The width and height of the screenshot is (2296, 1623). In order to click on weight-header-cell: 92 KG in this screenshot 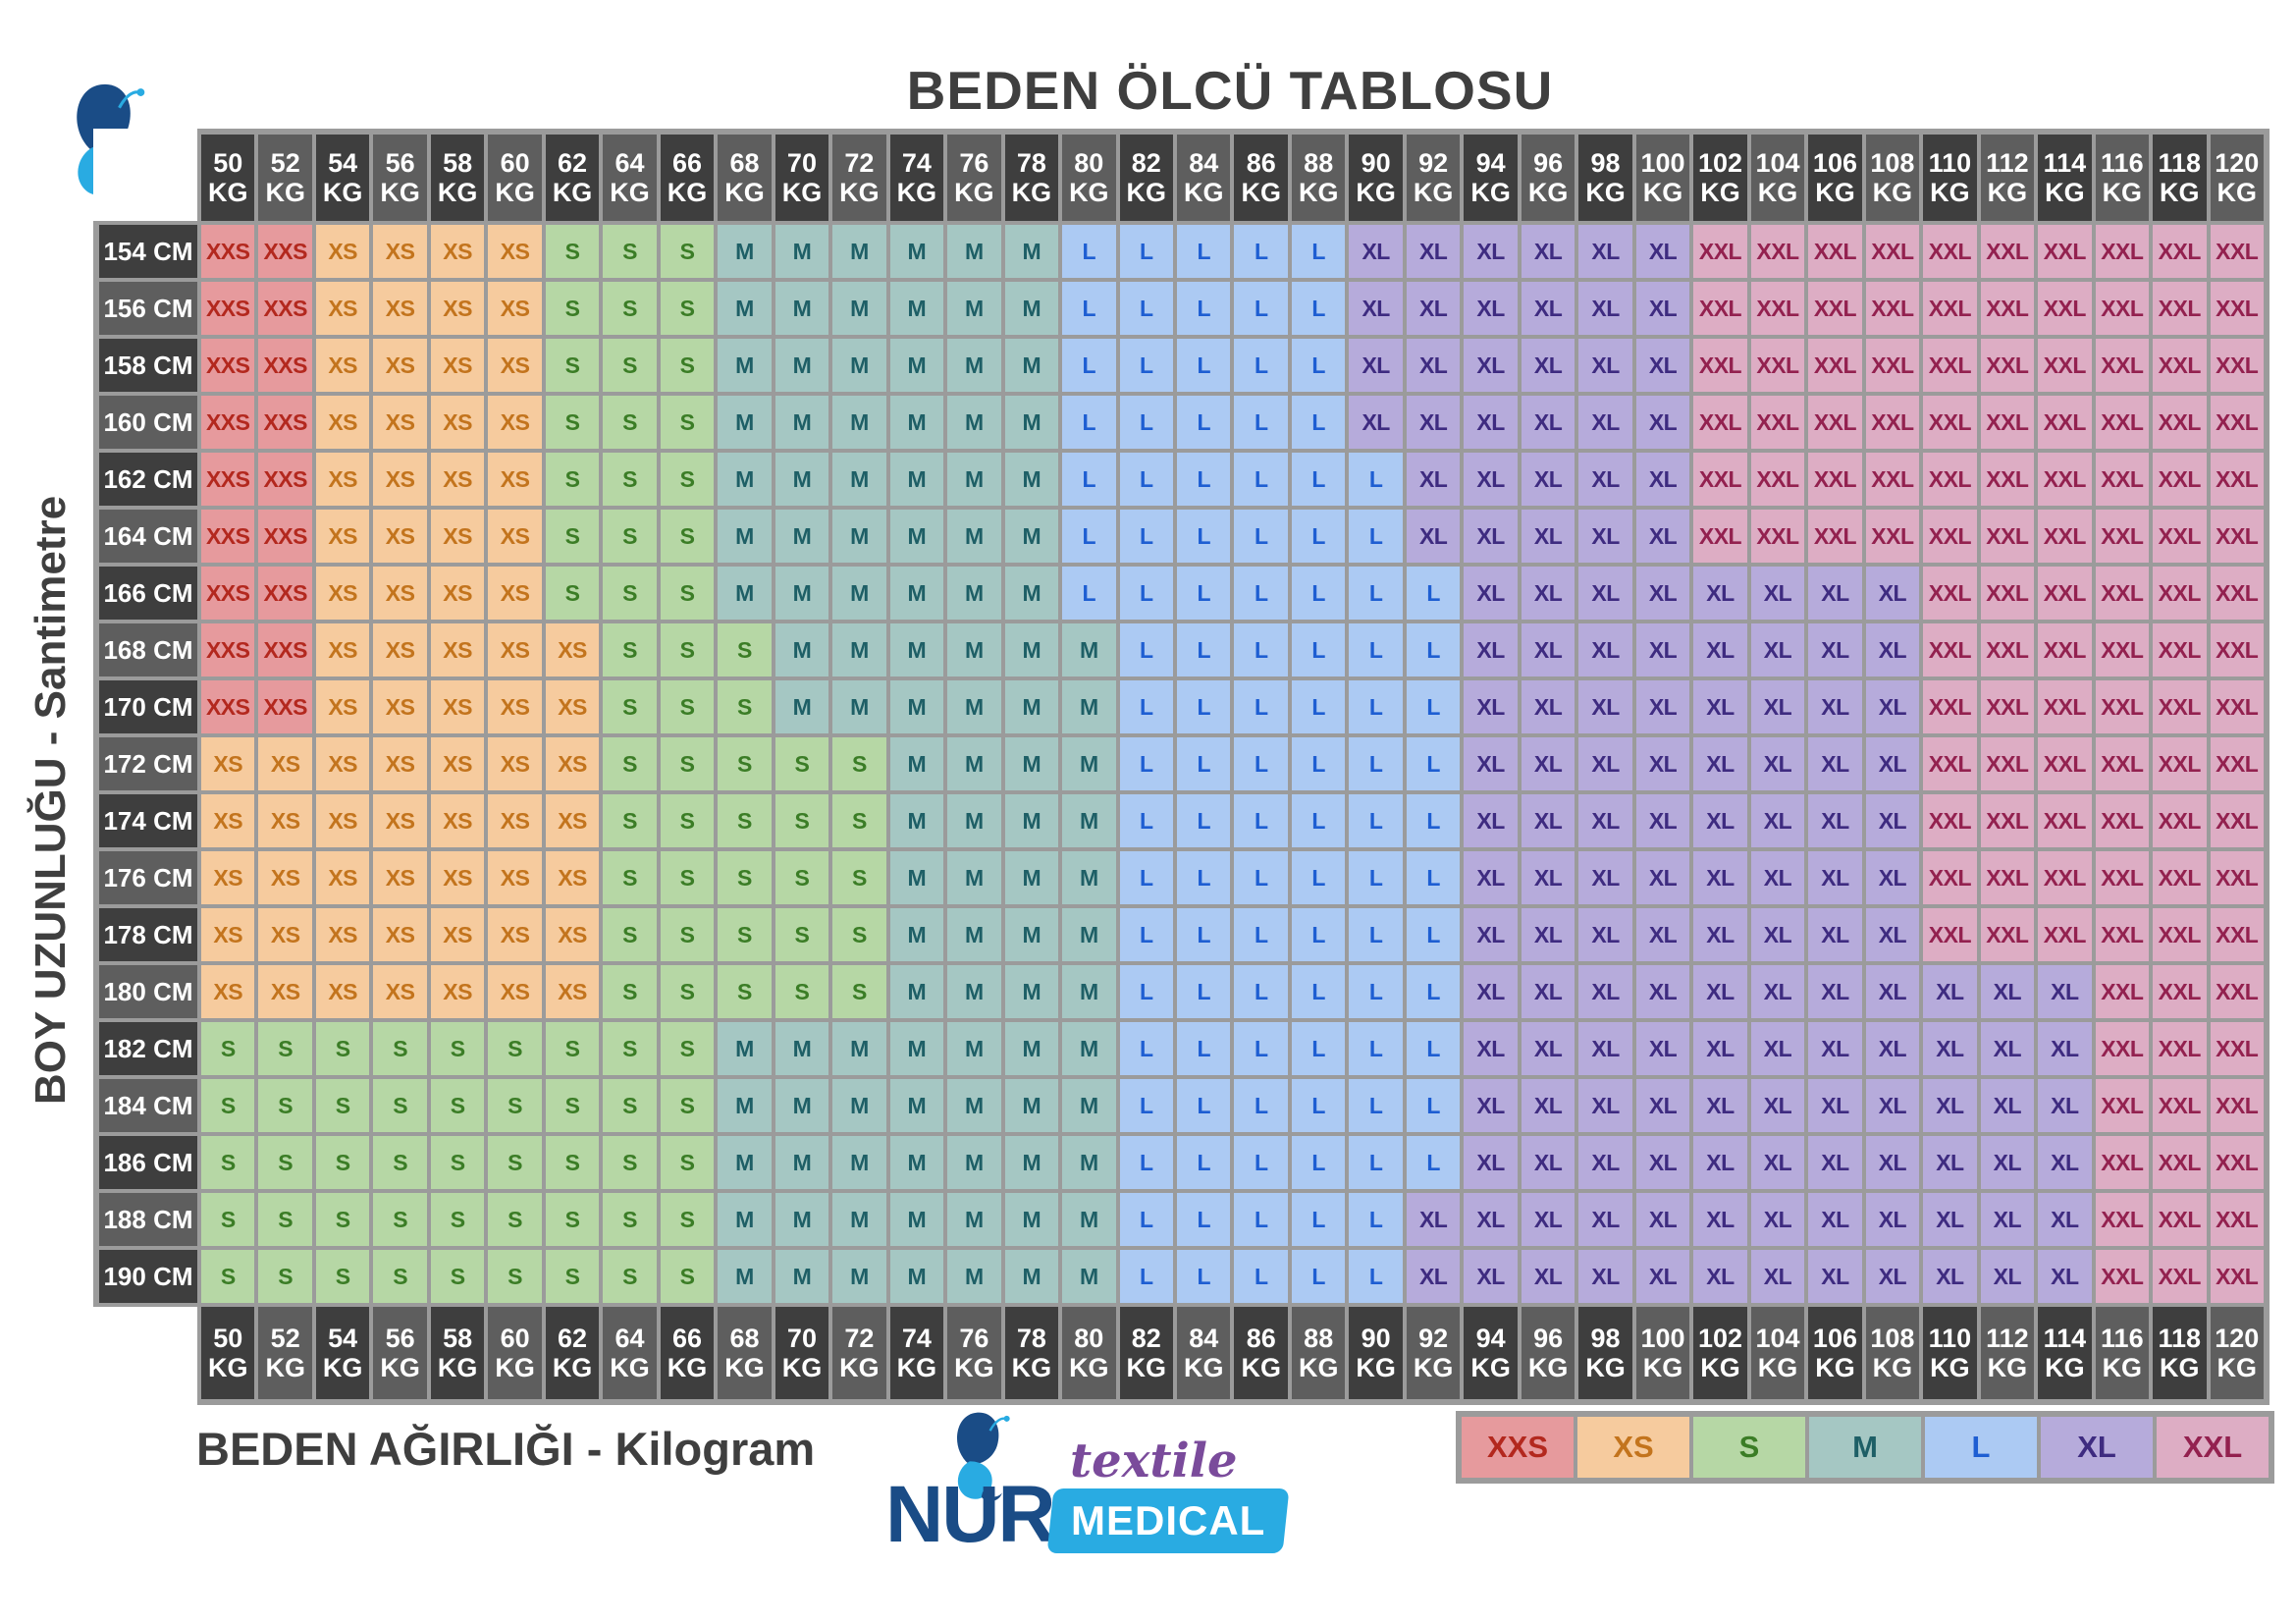, I will do `click(1433, 1353)`.